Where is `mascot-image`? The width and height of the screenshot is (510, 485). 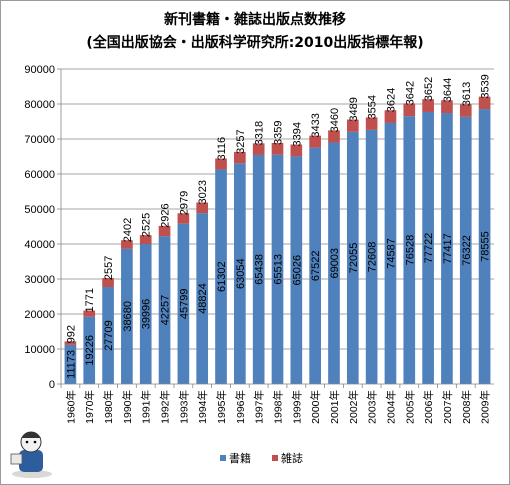
mascot-image is located at coordinates (31, 454).